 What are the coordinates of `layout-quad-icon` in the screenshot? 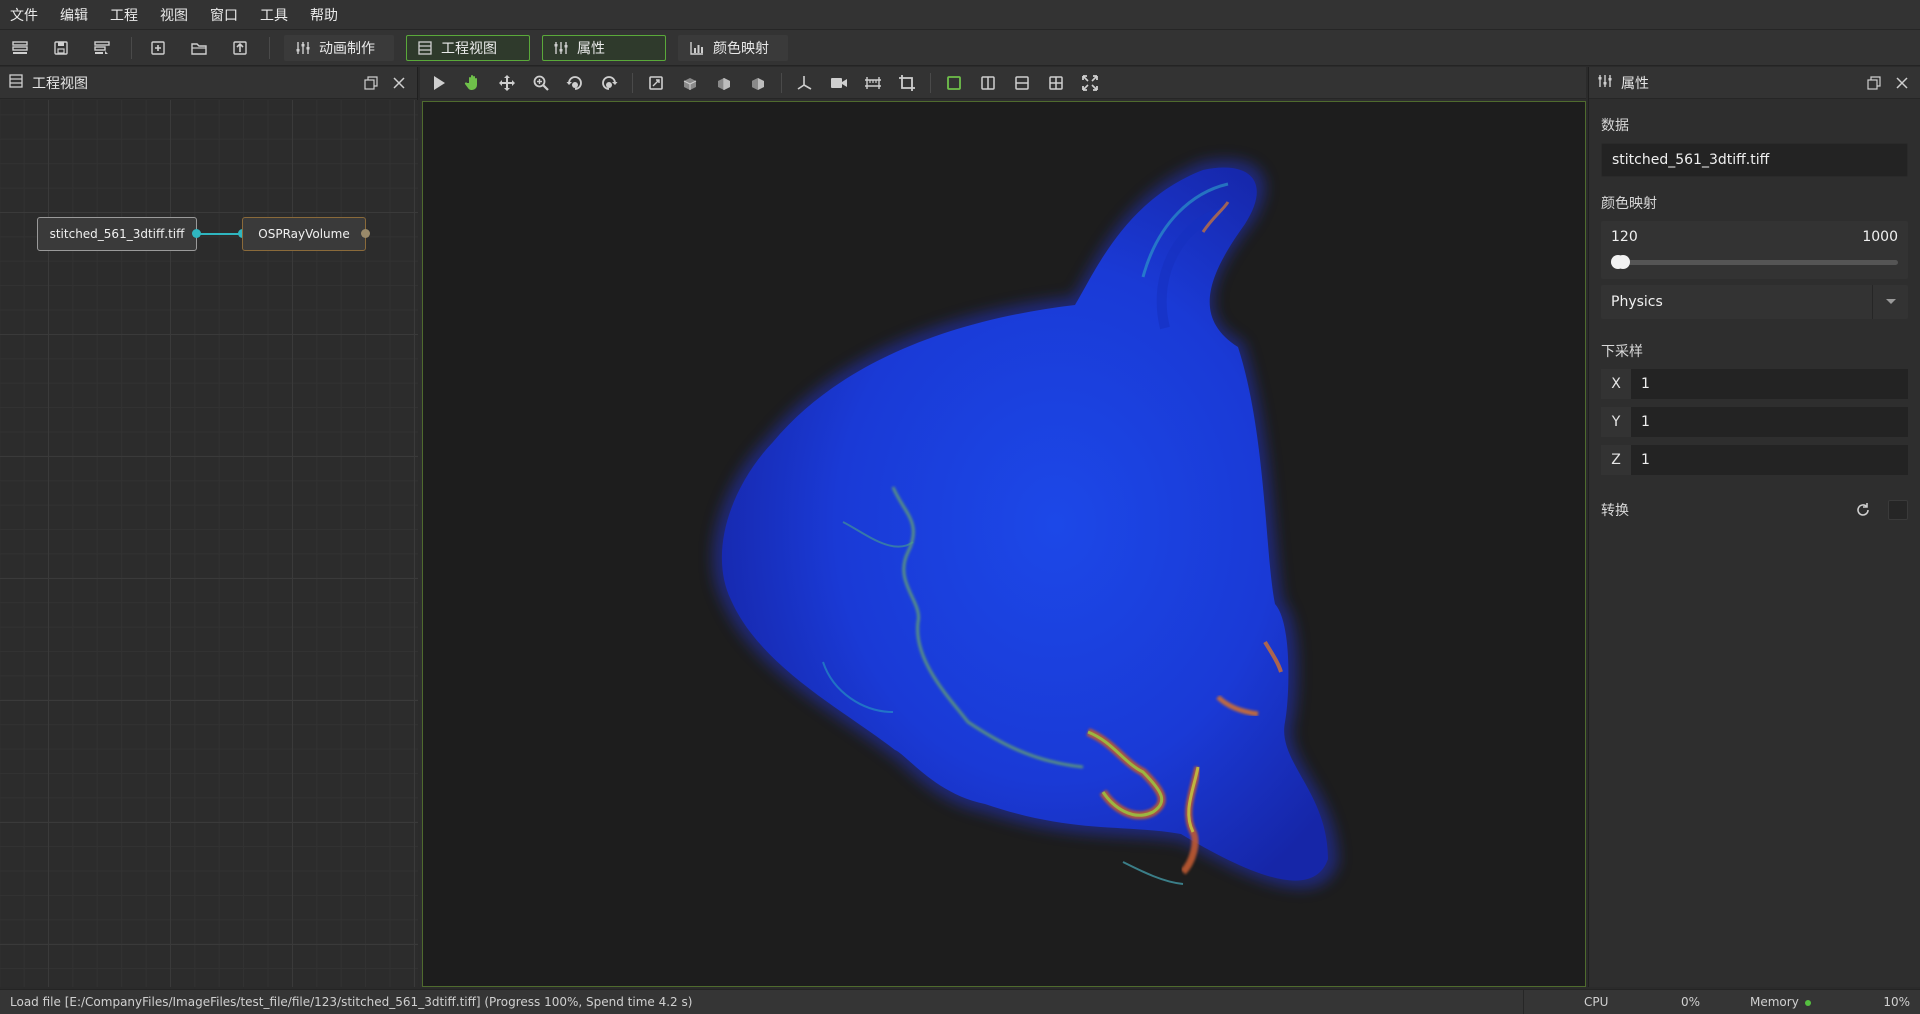 It's located at (1056, 83).